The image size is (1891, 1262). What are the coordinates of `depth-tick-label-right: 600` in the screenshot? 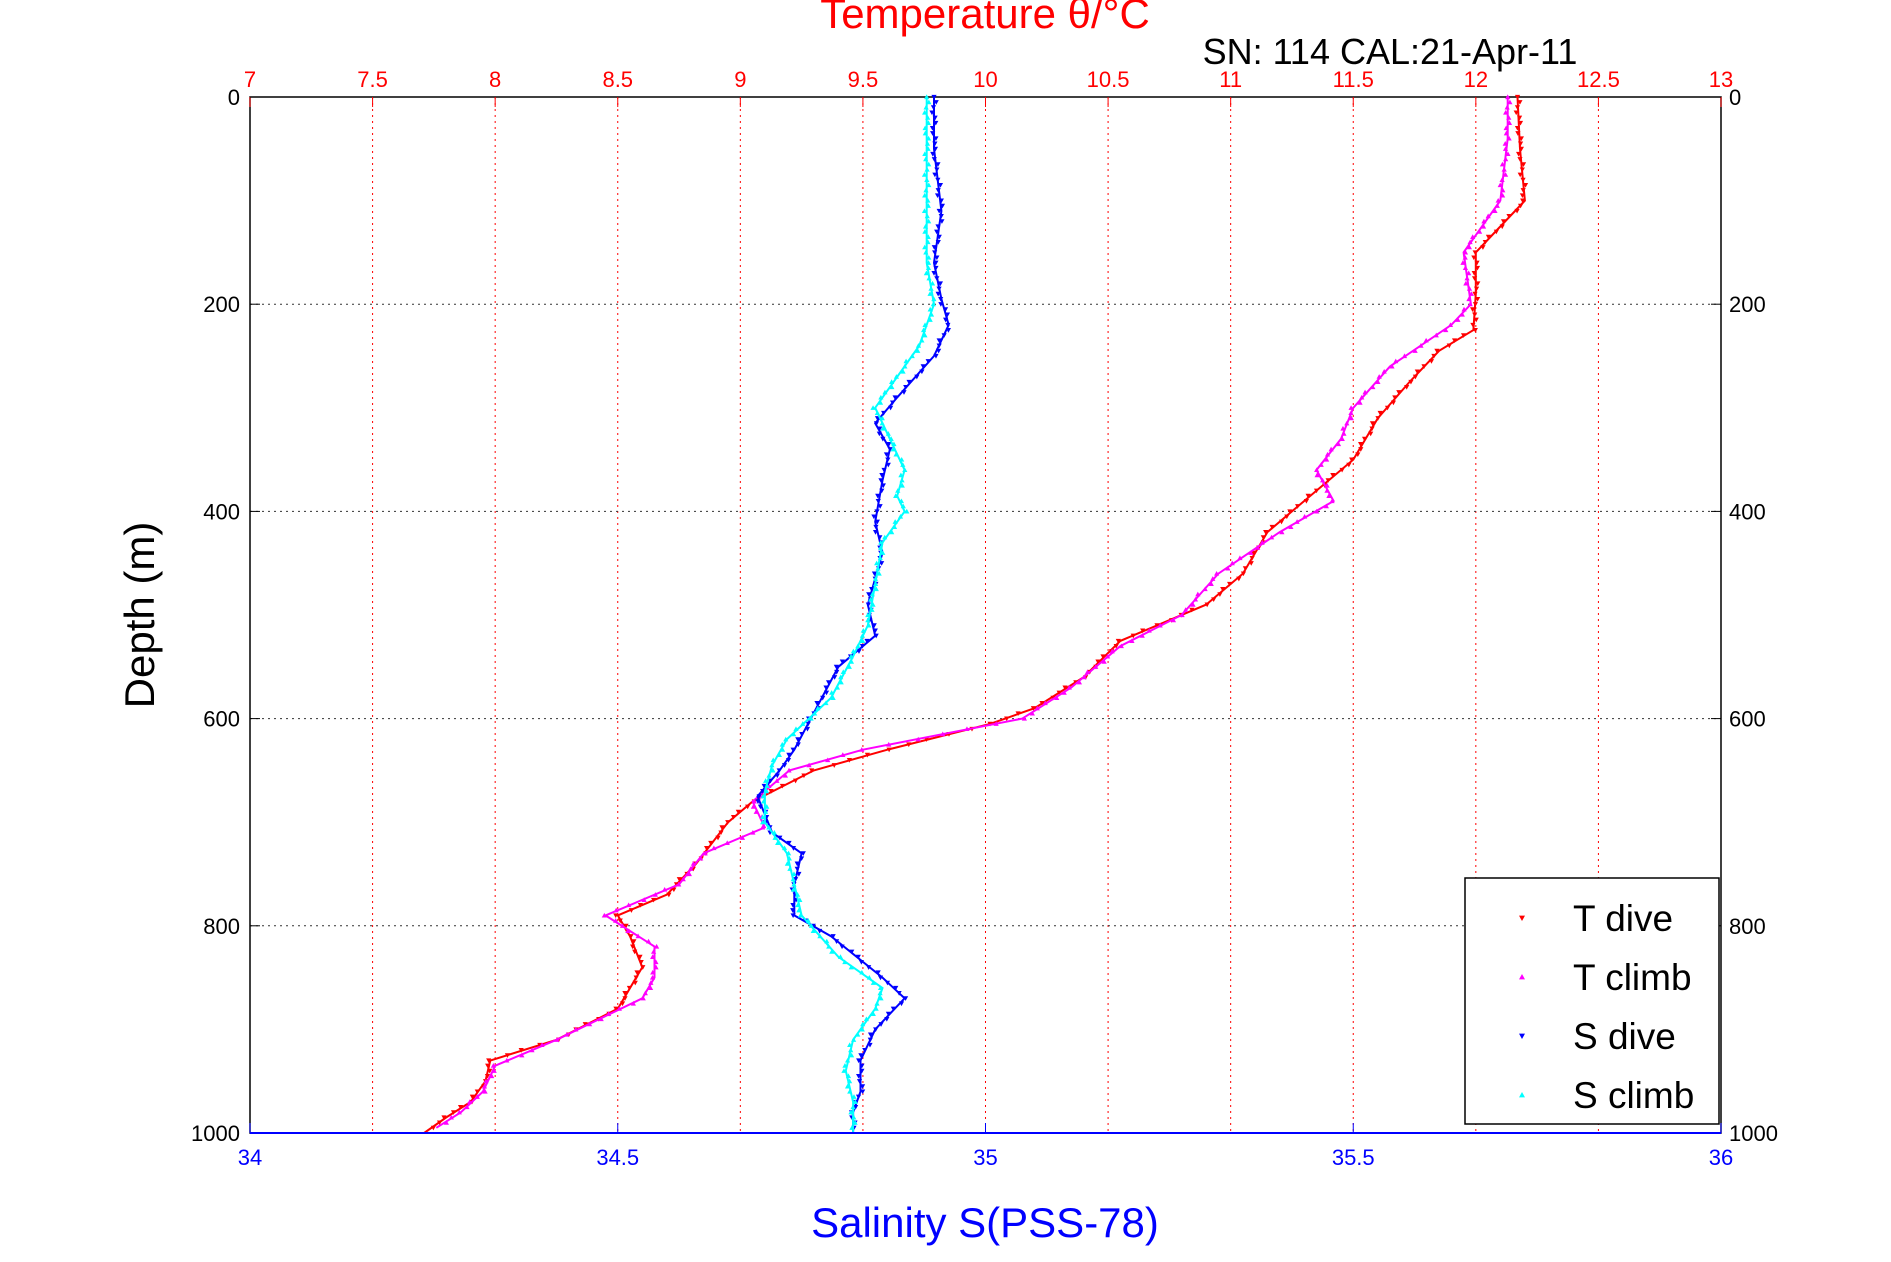 It's located at (1747, 719).